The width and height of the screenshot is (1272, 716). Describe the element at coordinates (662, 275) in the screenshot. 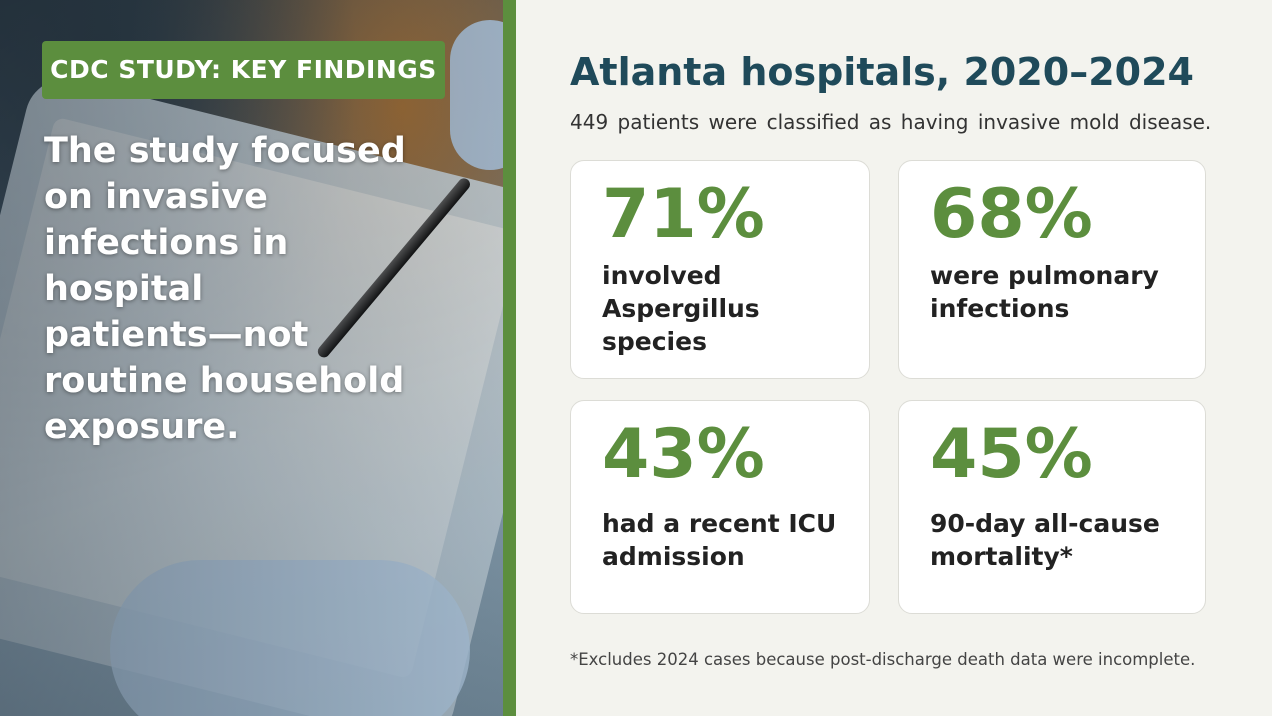

I see `description-line: involved` at that location.